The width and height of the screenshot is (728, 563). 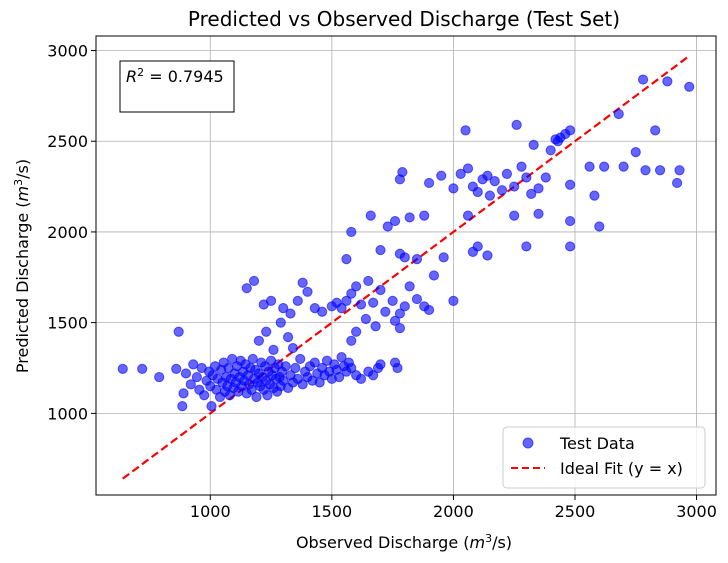 What do you see at coordinates (604, 457) in the screenshot?
I see `legend-box` at bounding box center [604, 457].